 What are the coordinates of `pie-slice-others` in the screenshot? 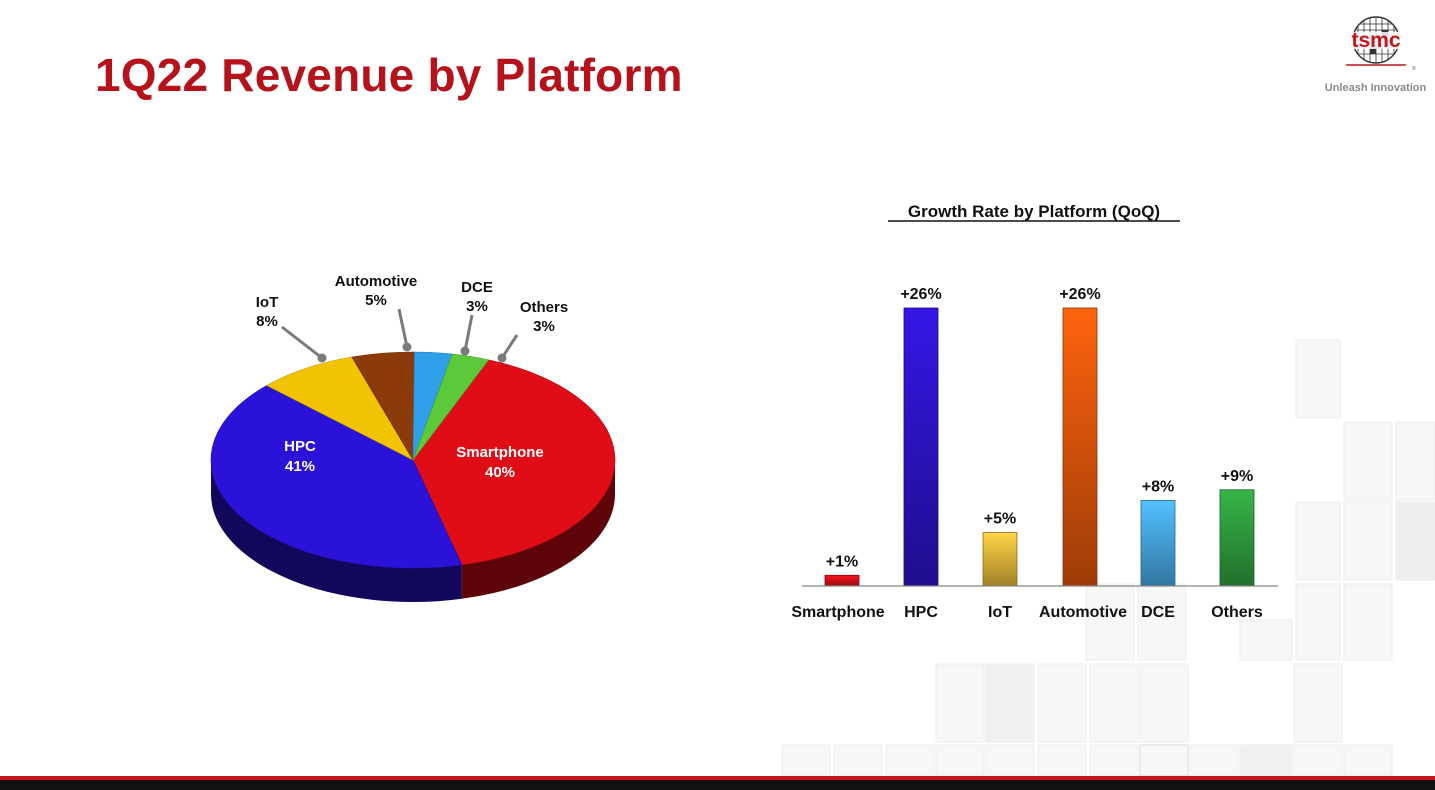 It's located at (451, 407).